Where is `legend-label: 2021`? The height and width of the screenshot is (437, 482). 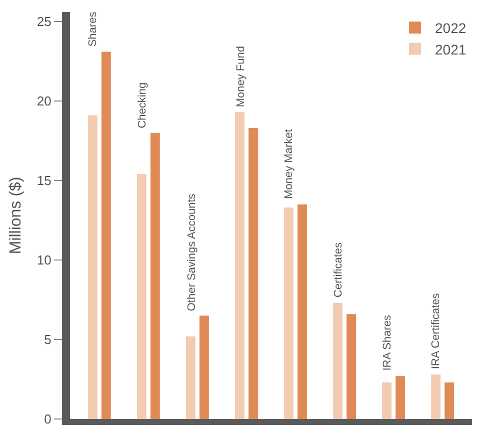
legend-label: 2021 is located at coordinates (450, 49).